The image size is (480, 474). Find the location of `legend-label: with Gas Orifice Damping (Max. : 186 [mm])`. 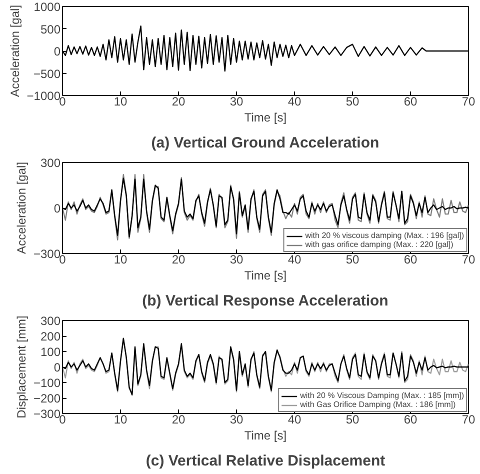

legend-label: with Gas Orifice Damping (Max. : 186 [mm]) is located at coordinates (378, 404).